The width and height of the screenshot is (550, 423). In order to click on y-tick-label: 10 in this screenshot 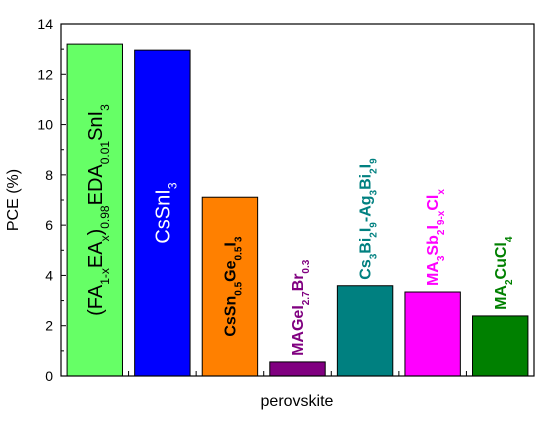, I will do `click(45, 125)`.